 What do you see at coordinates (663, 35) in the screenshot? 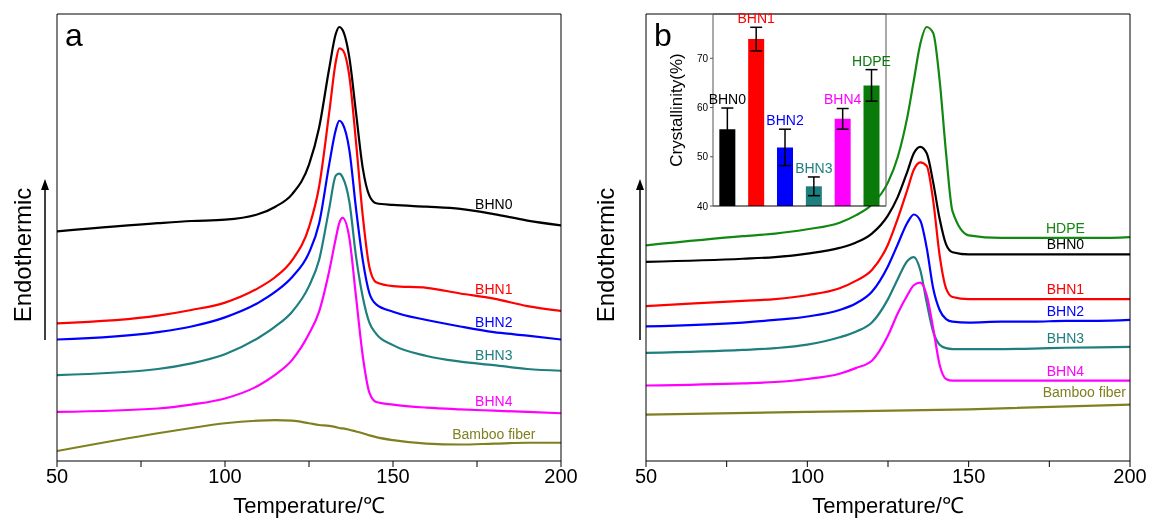
I see `chart-title: b` at bounding box center [663, 35].